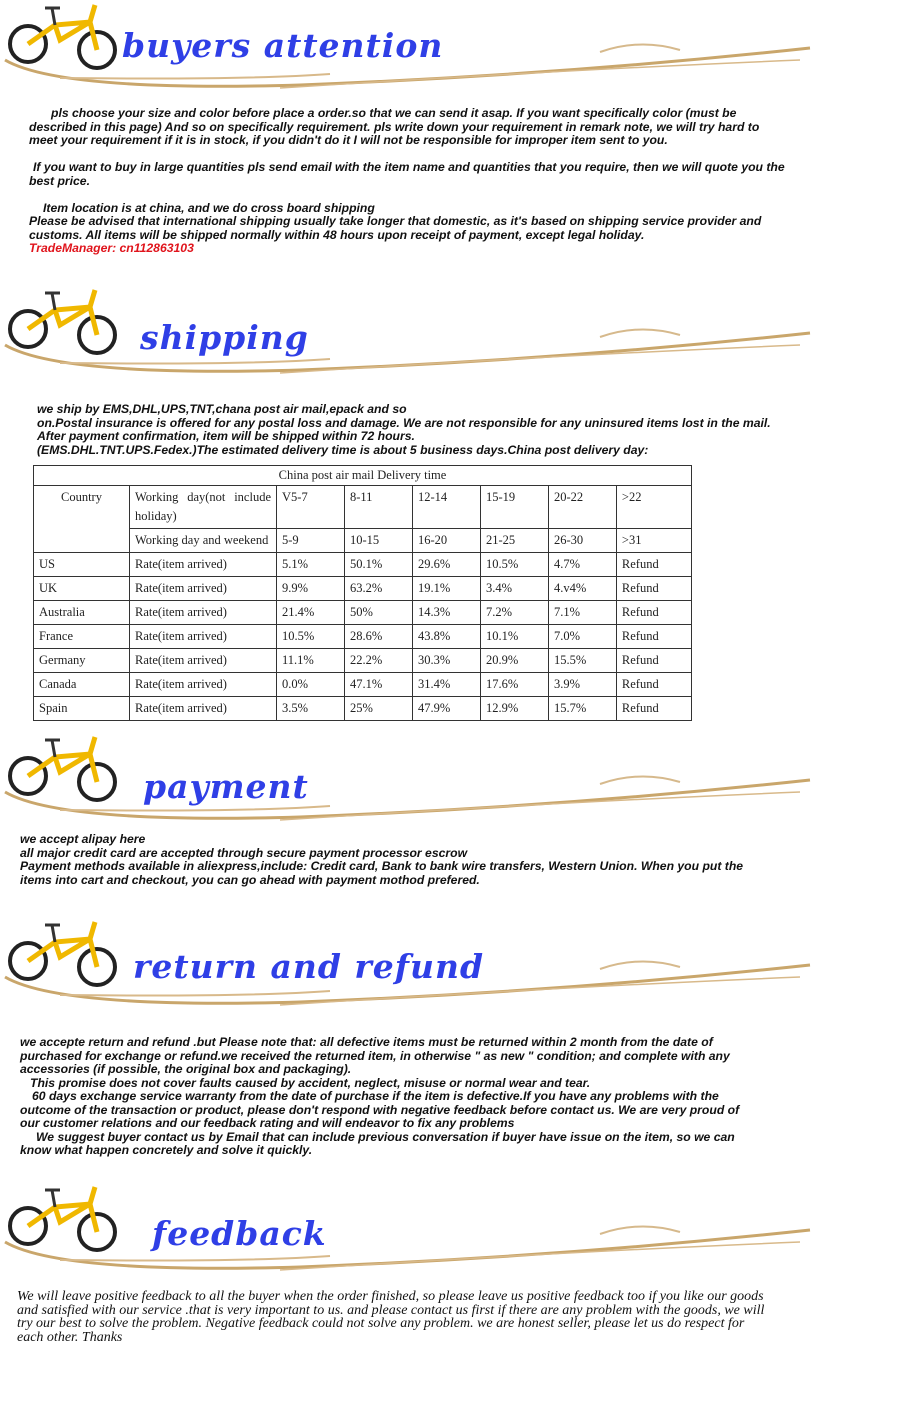  I want to click on rate-cell: 19.1%, so click(446, 588).